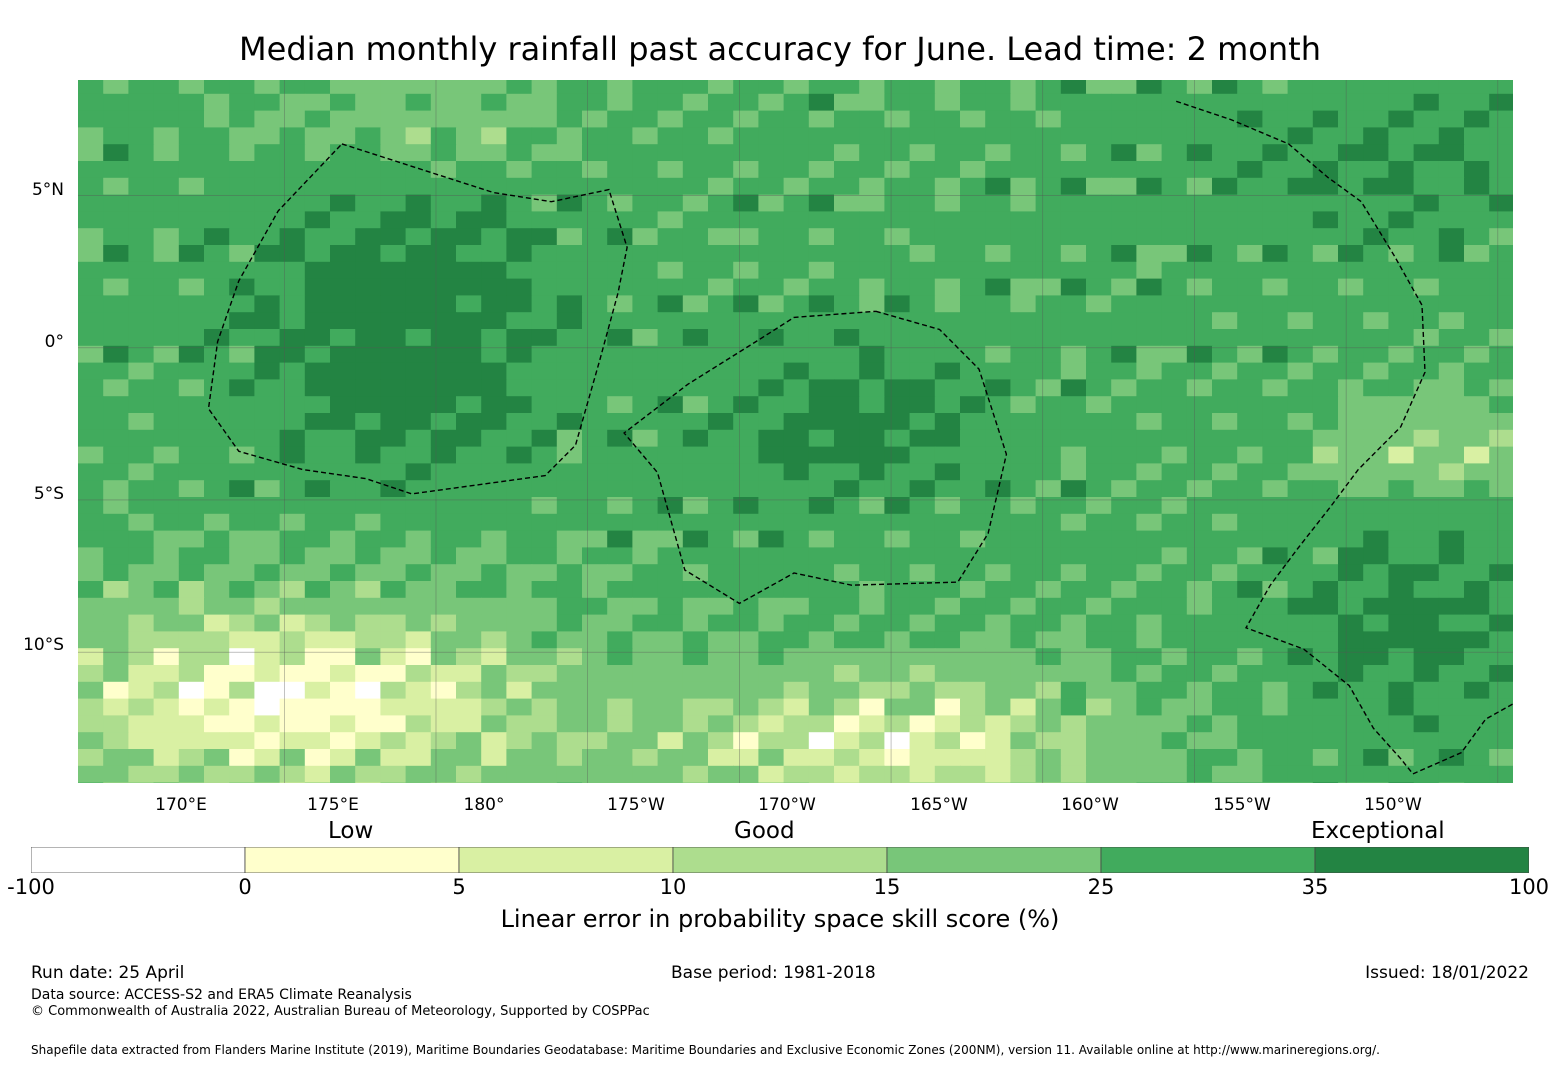 The height and width of the screenshot is (1065, 1560). I want to click on colorbar-segment, so click(352, 860).